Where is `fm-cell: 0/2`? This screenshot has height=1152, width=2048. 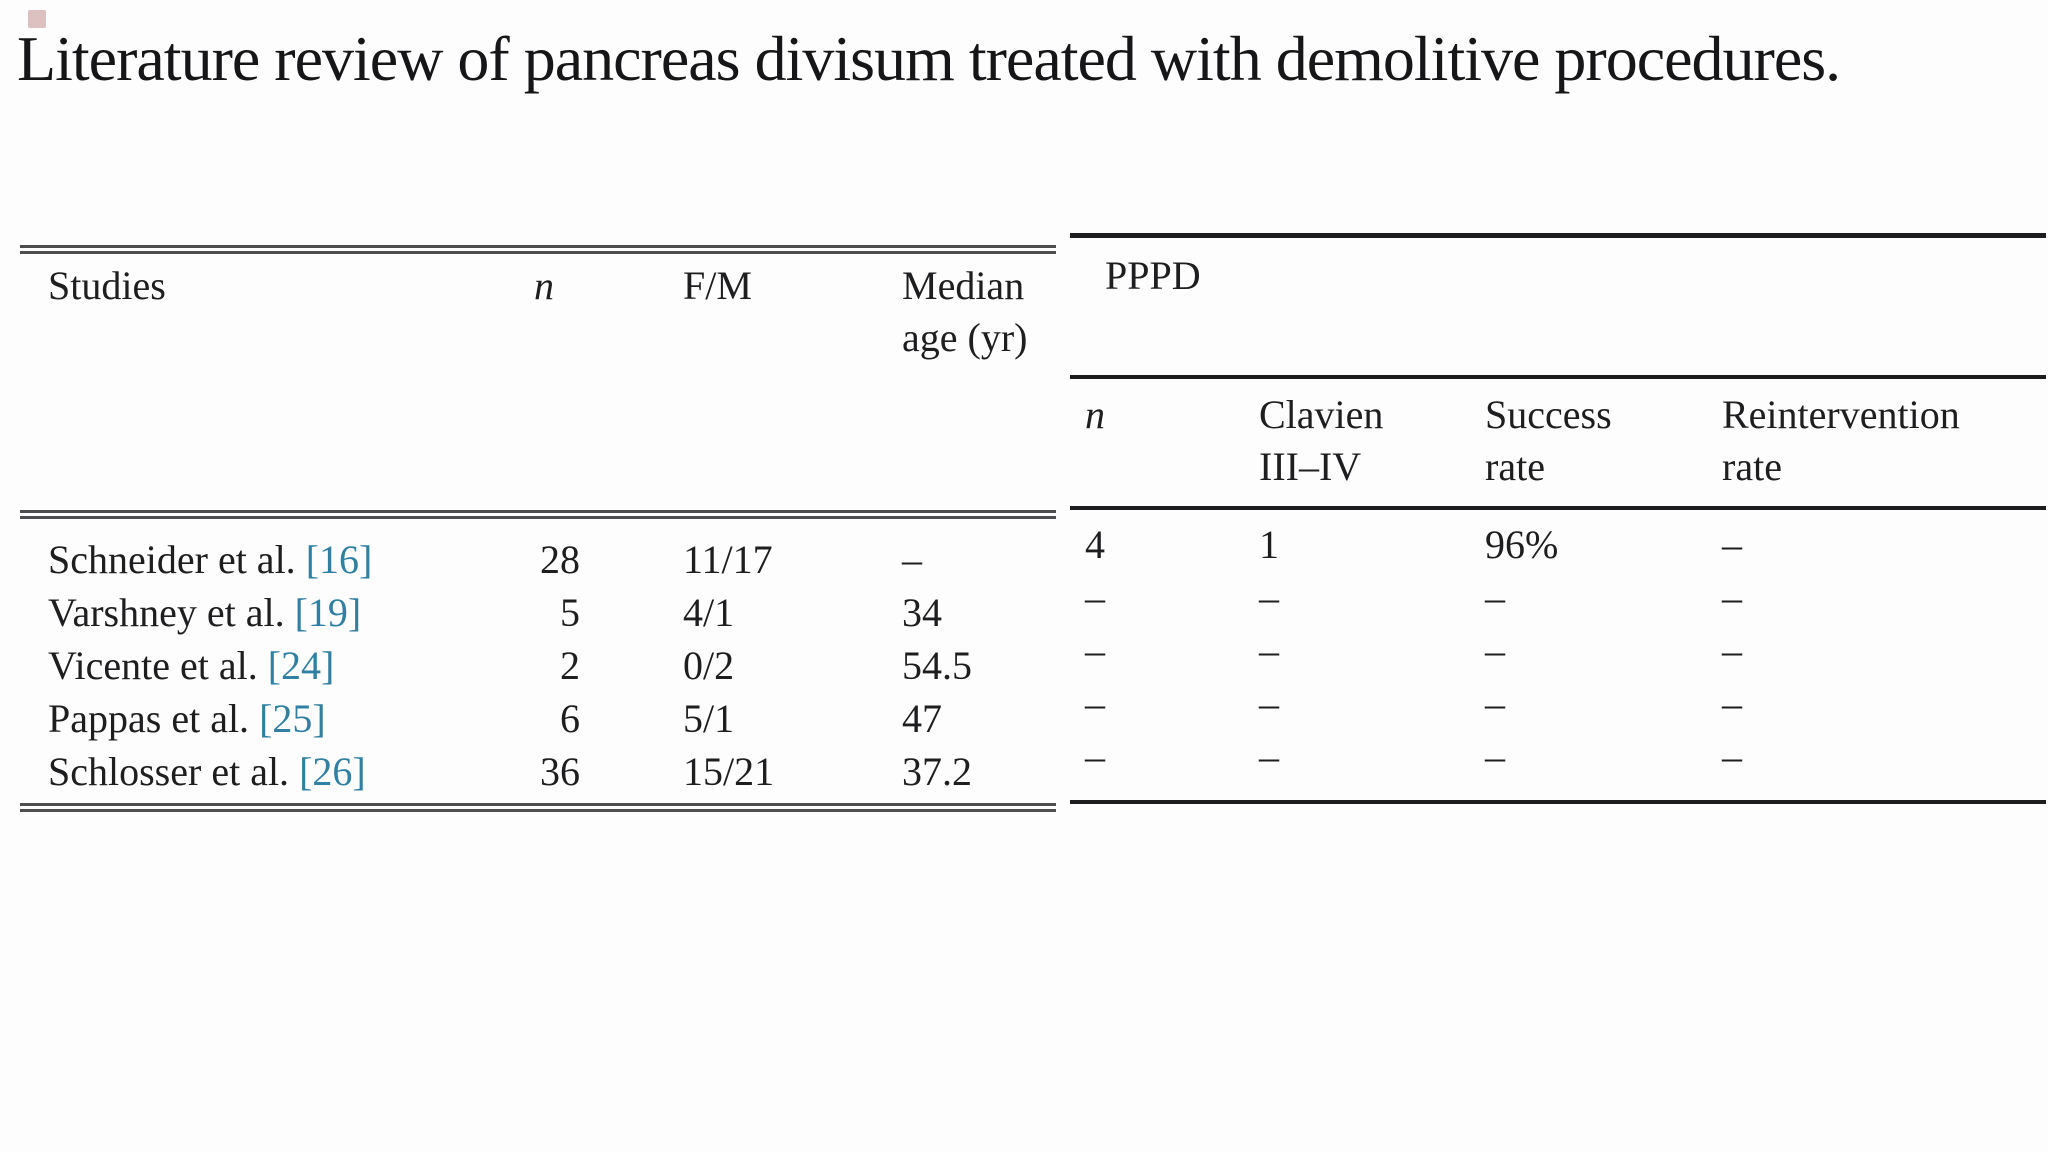 fm-cell: 0/2 is located at coordinates (709, 665).